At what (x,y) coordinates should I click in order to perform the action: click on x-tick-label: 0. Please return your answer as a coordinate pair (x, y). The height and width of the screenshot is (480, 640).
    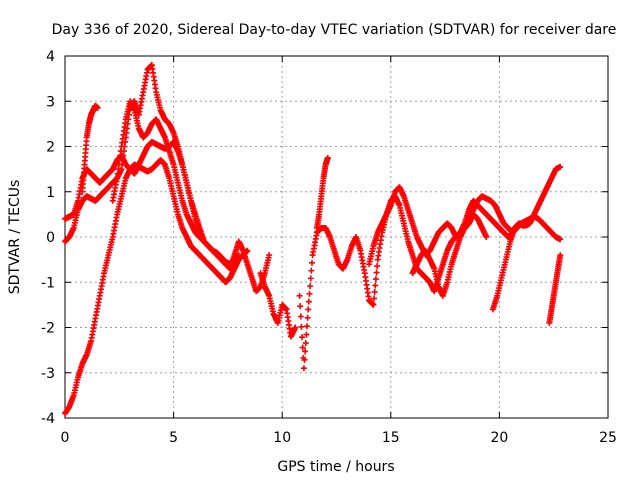
    Looking at the image, I should click on (65, 438).